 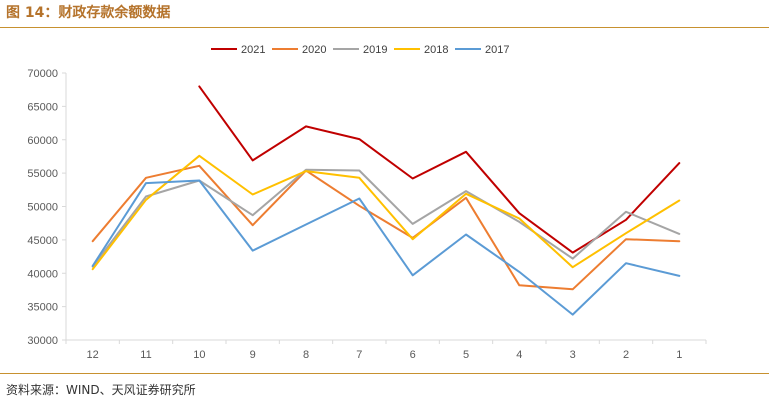 What do you see at coordinates (466, 355) in the screenshot?
I see `x-tick-label: 5` at bounding box center [466, 355].